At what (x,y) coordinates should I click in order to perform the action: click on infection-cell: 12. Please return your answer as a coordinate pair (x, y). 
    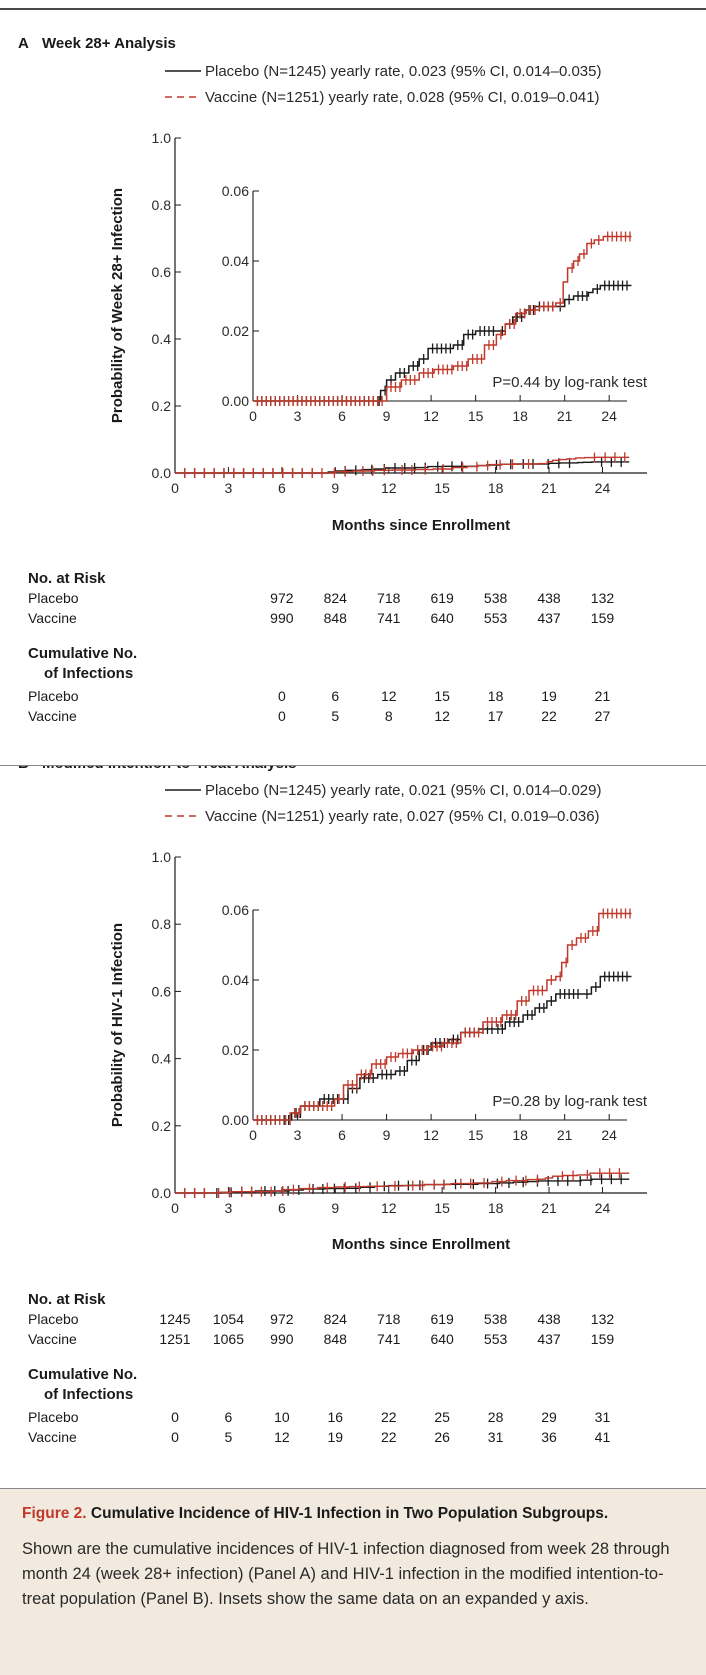
    Looking at the image, I should click on (388, 696).